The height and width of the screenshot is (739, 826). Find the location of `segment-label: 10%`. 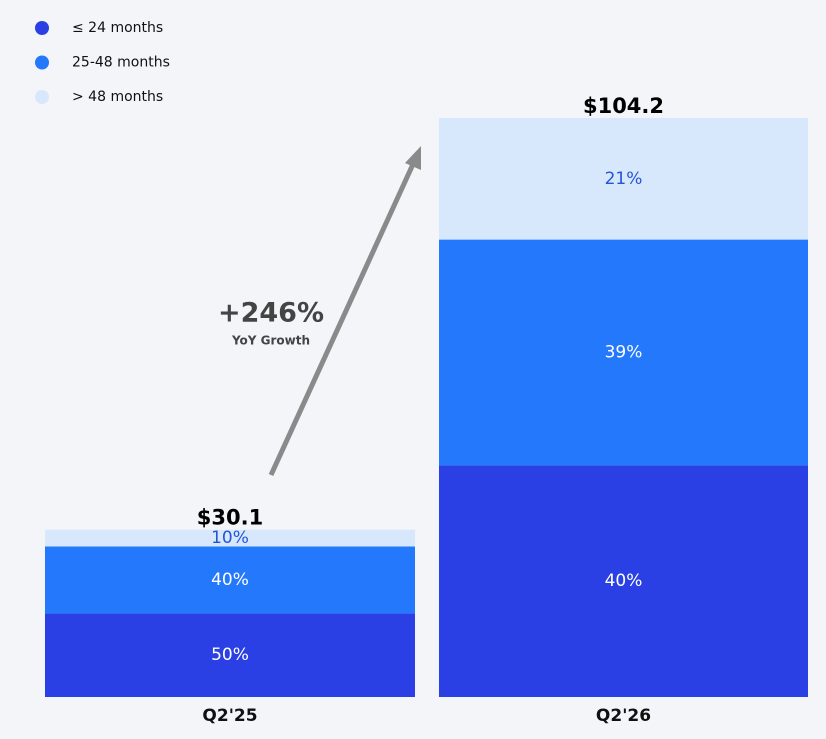

segment-label: 10% is located at coordinates (230, 538).